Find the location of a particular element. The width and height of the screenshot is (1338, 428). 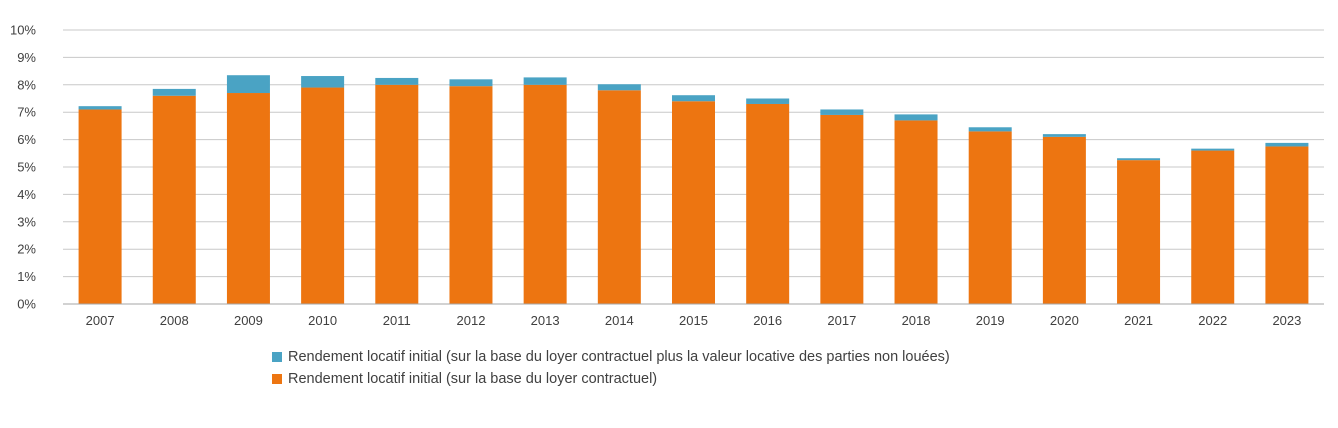

x-tick-label: 2011 is located at coordinates (397, 320).